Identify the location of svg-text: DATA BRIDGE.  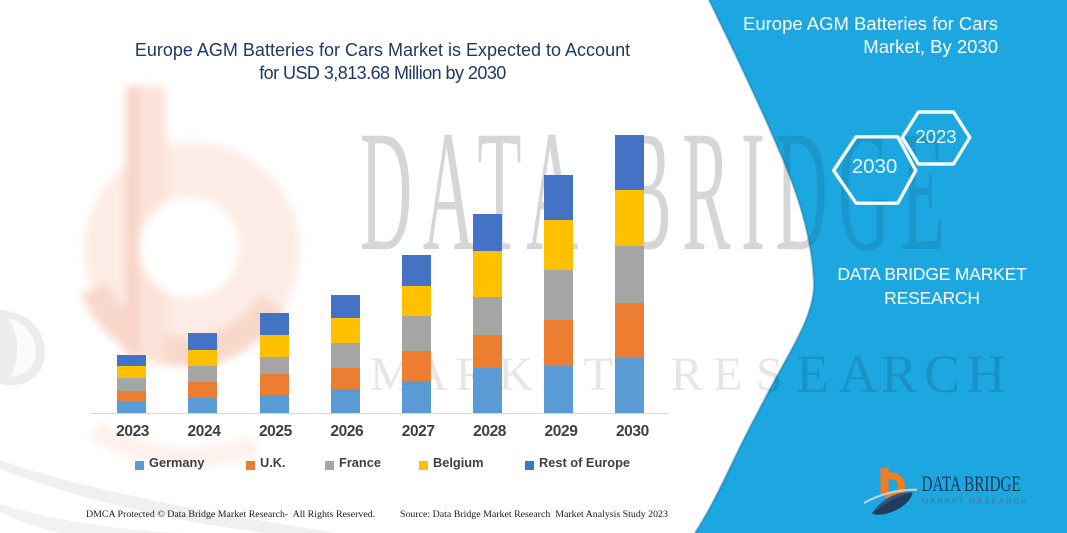
(971, 484).